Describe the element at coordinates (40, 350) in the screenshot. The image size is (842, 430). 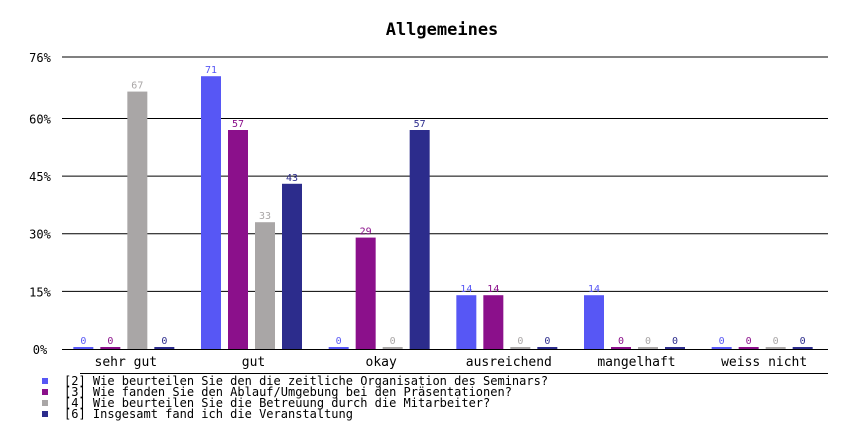
I see `y-tick-label: 0%` at that location.